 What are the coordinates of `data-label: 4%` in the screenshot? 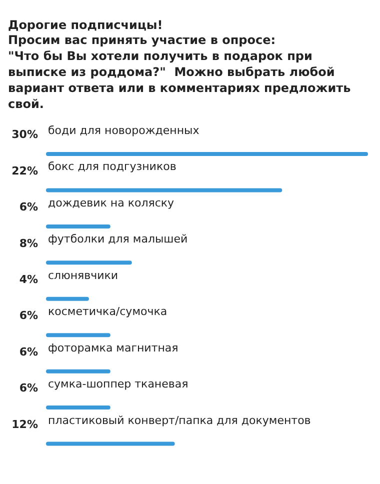 It's located at (28, 279).